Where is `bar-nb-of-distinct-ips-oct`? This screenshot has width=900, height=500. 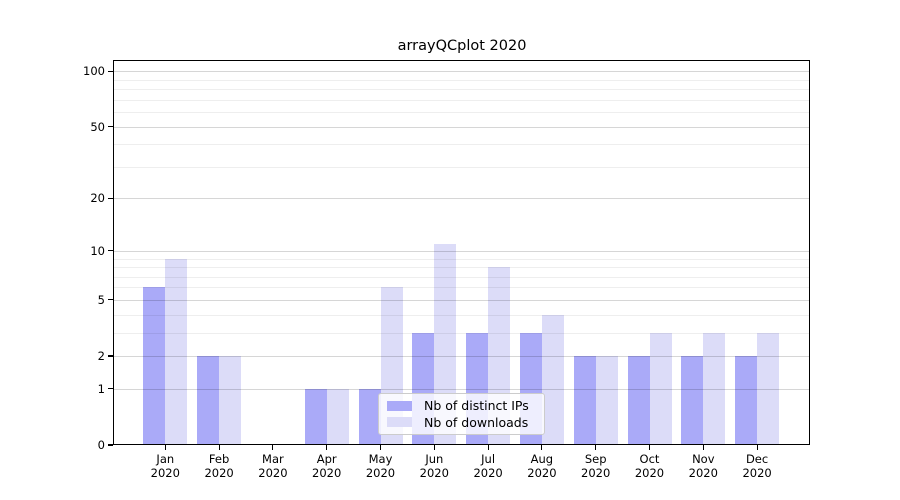 bar-nb-of-distinct-ips-oct is located at coordinates (638, 400).